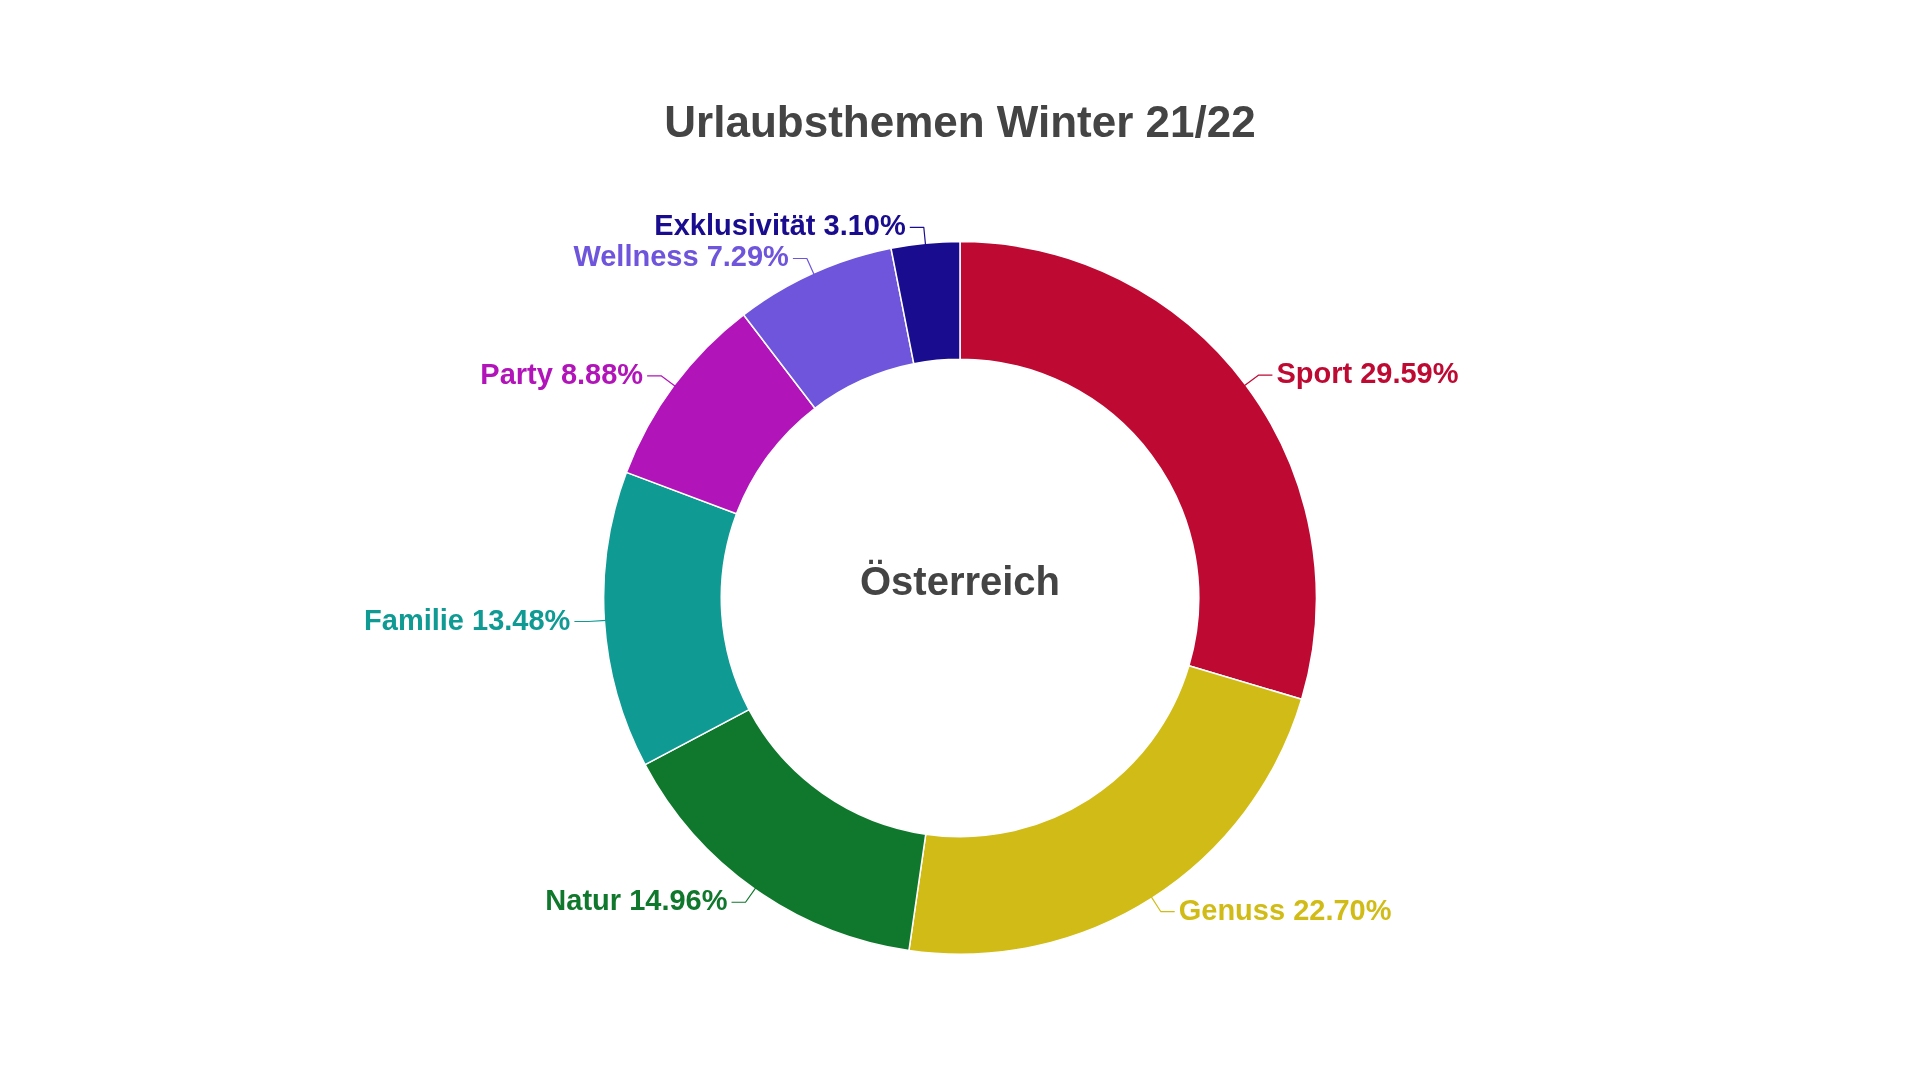 The height and width of the screenshot is (1080, 1920). I want to click on slice-label: Sport 29.59%, so click(1367, 373).